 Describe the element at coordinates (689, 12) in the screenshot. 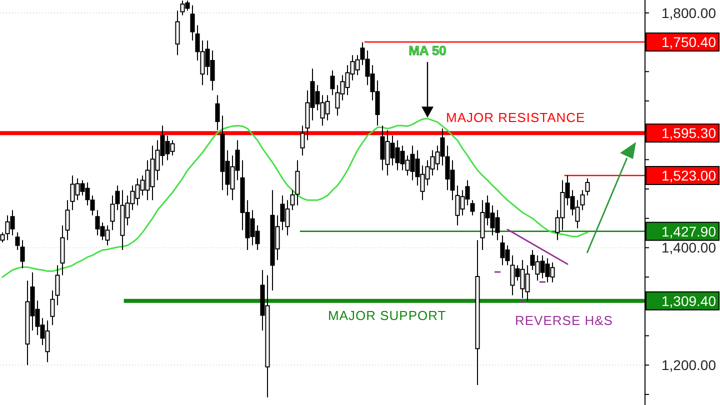

I see `y-tick-label: 1,800.00` at that location.